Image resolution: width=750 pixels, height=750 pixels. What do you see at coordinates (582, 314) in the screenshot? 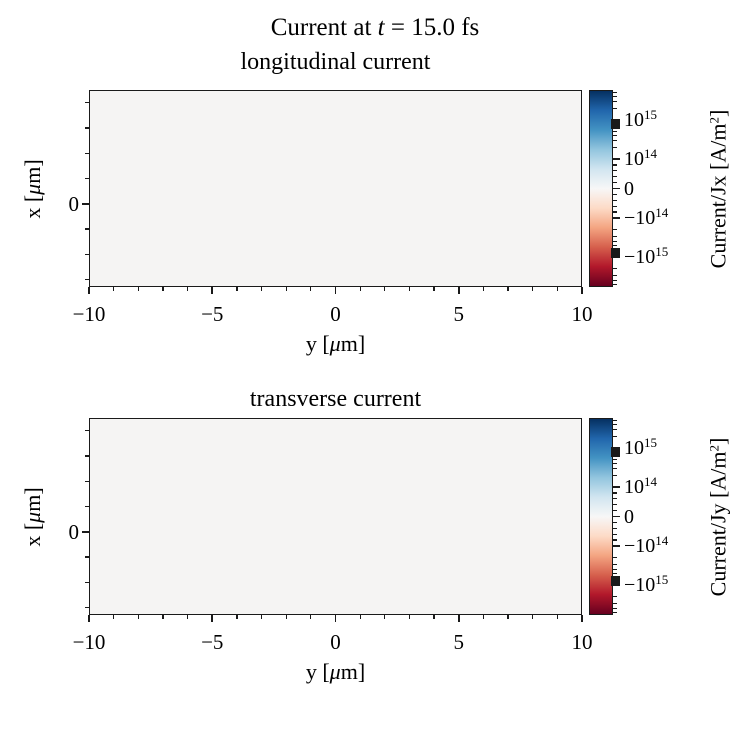
I see `x-tick-label: 10` at bounding box center [582, 314].